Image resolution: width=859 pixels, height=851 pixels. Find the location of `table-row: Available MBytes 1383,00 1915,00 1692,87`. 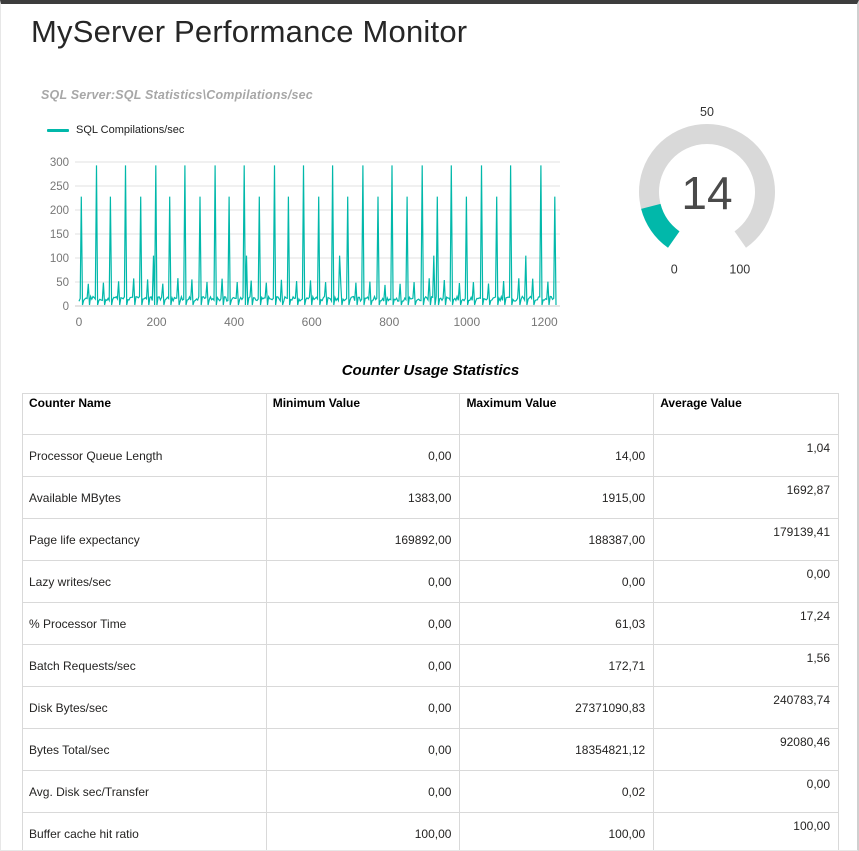

table-row: Available MBytes 1383,00 1915,00 1692,87 is located at coordinates (430, 497).